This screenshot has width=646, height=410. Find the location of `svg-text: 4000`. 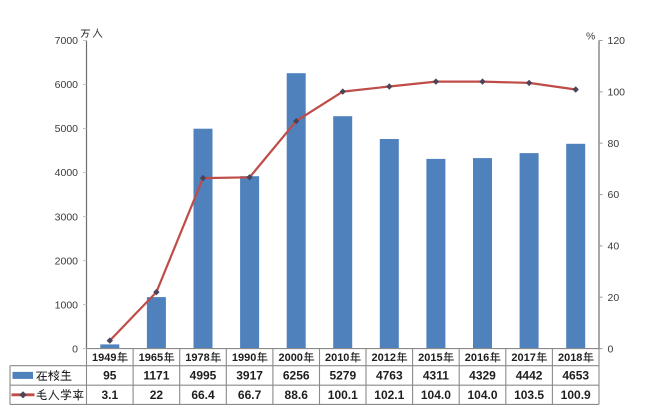

svg-text: 4000 is located at coordinates (67, 173).